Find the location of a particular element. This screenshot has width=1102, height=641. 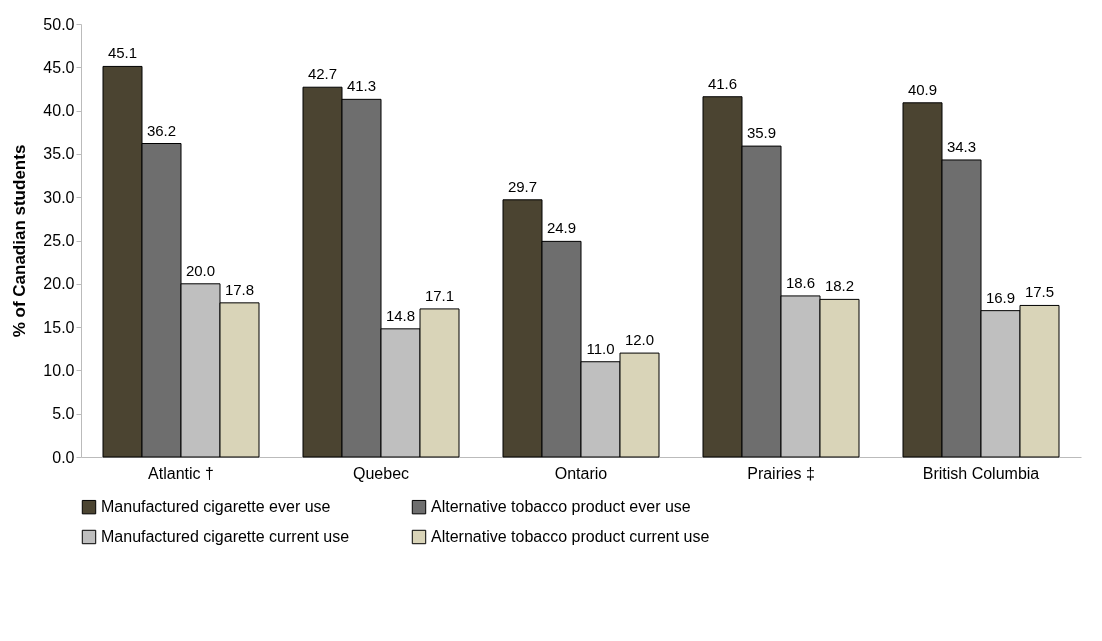

data-label: 17.5 is located at coordinates (1039, 292).